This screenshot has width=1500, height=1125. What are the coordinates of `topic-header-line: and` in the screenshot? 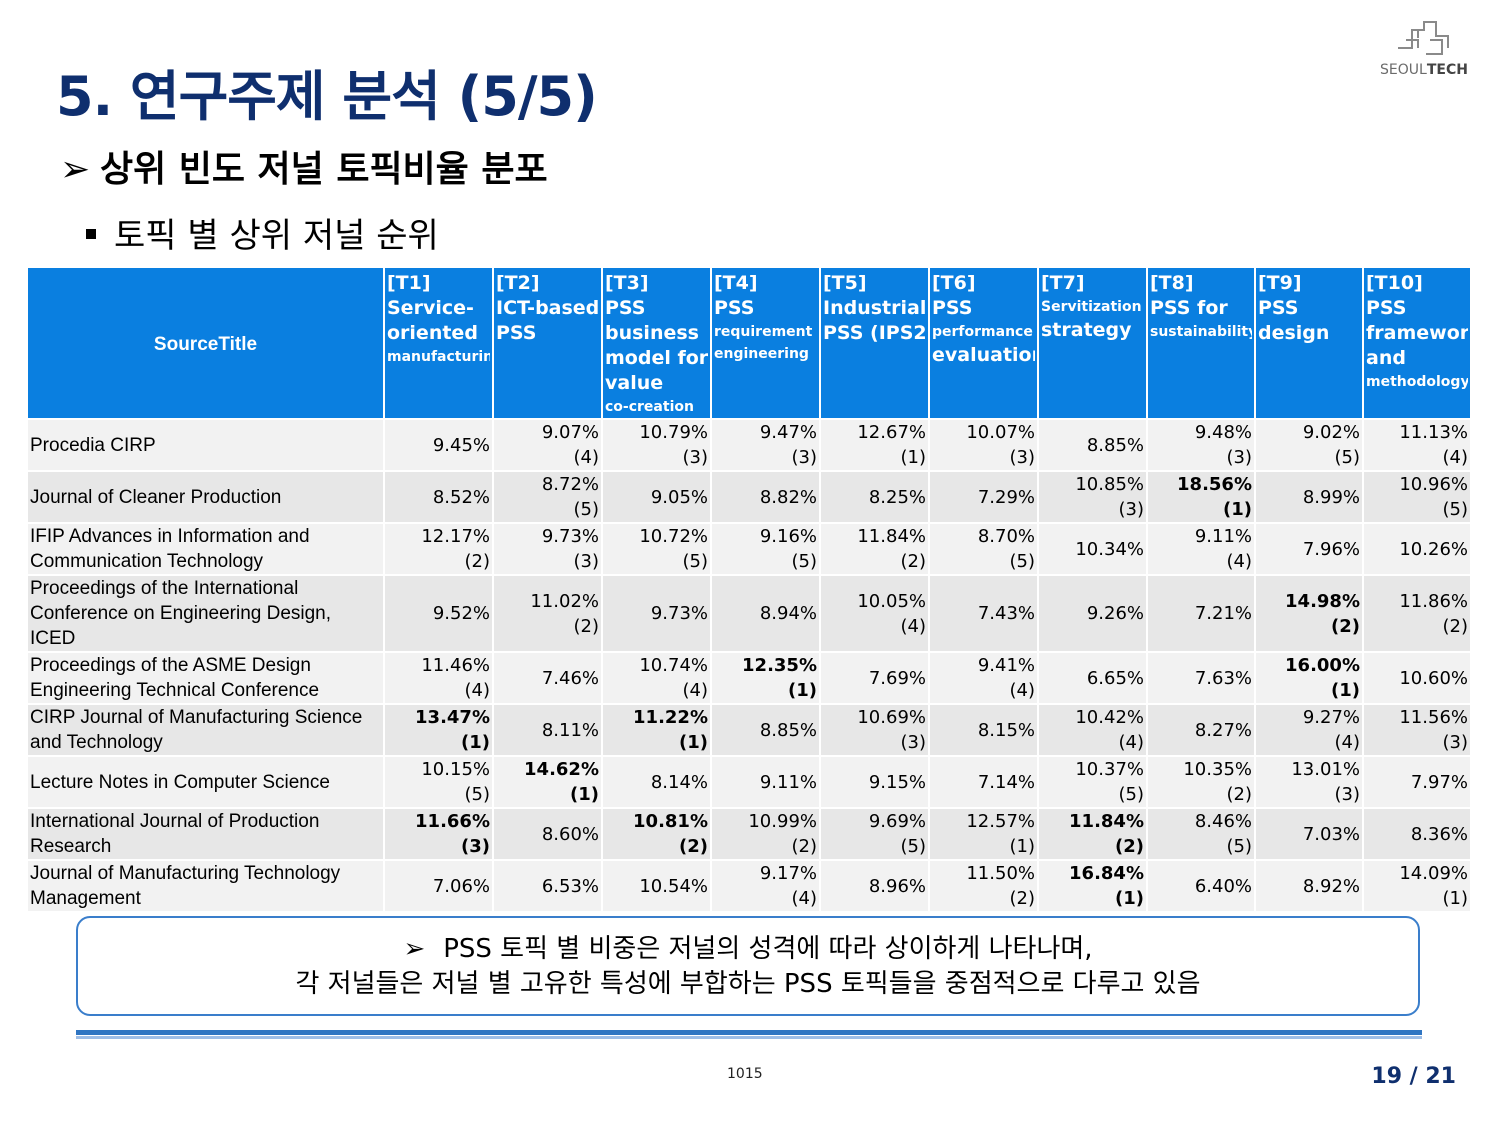 It's located at (1386, 358).